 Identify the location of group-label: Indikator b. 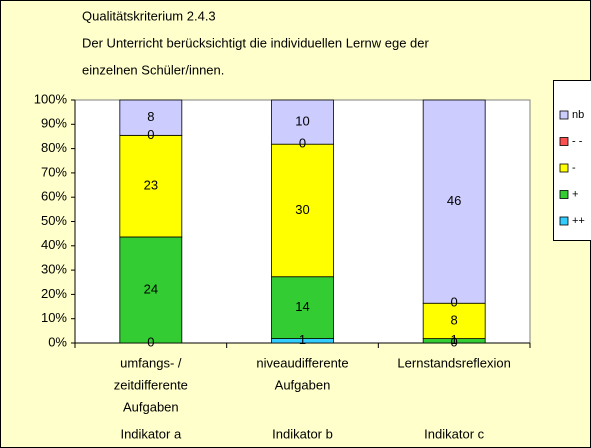
(302, 433).